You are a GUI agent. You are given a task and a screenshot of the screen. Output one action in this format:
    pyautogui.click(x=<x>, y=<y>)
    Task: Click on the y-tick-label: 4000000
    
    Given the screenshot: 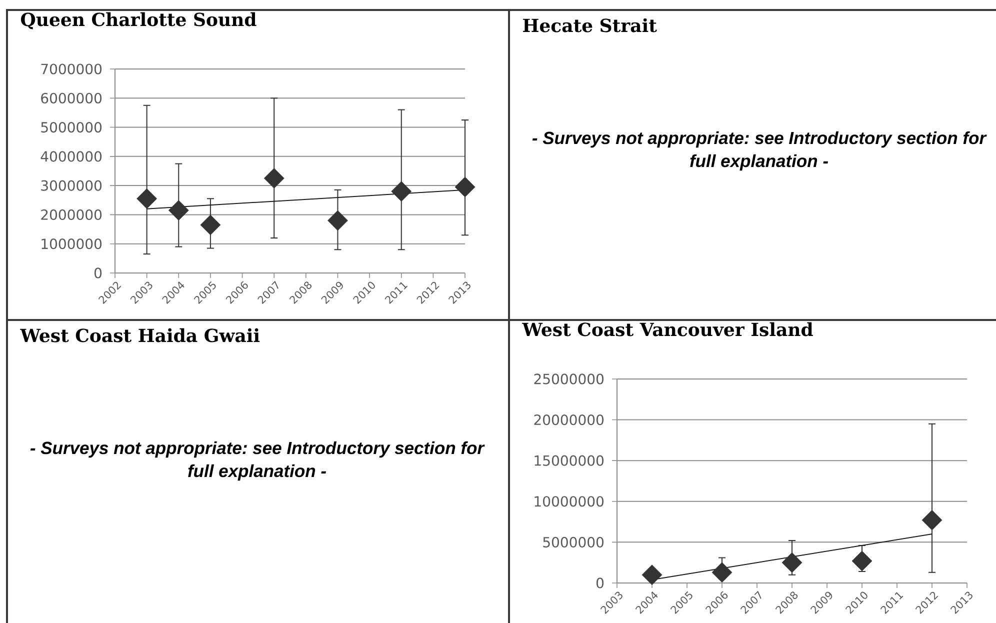 What is the action you would take?
    pyautogui.click(x=71, y=156)
    